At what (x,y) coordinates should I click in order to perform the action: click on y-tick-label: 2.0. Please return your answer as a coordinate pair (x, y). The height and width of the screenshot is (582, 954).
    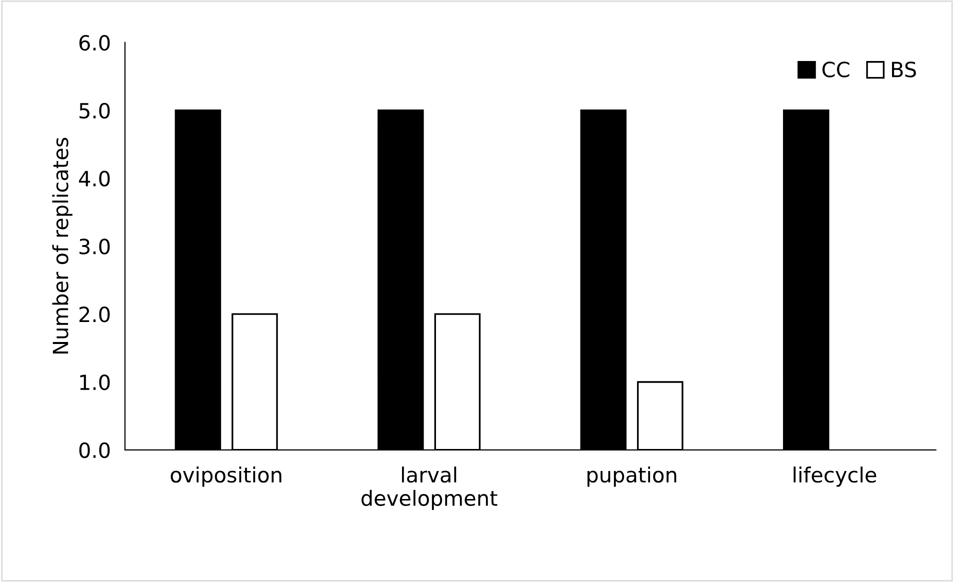
    Looking at the image, I should click on (94, 314).